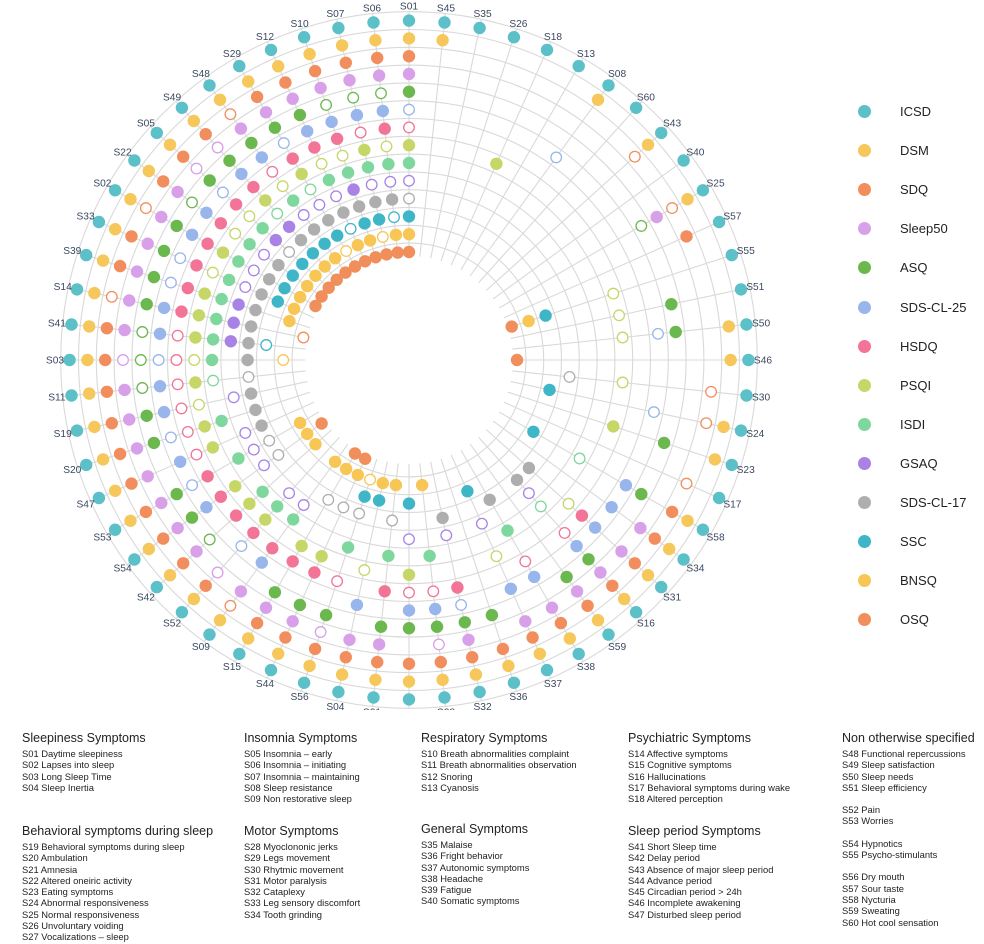 The height and width of the screenshot is (944, 984). I want to click on category-item: S60 Hot cool sensation, so click(890, 922).